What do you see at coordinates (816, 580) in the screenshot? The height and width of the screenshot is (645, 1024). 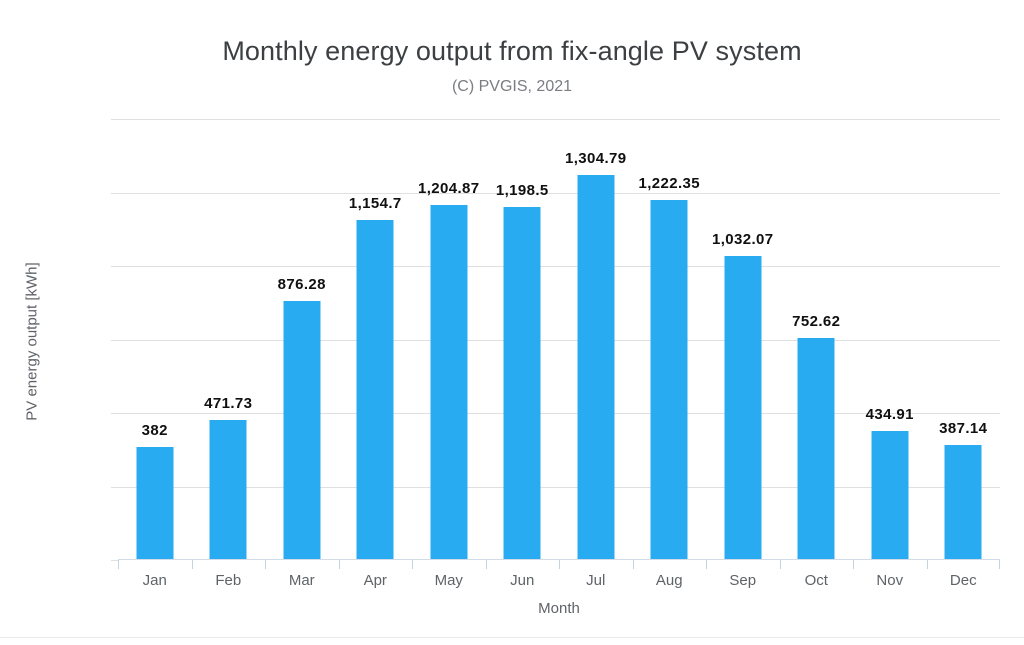 I see `x-axis-tick-label: Oct` at bounding box center [816, 580].